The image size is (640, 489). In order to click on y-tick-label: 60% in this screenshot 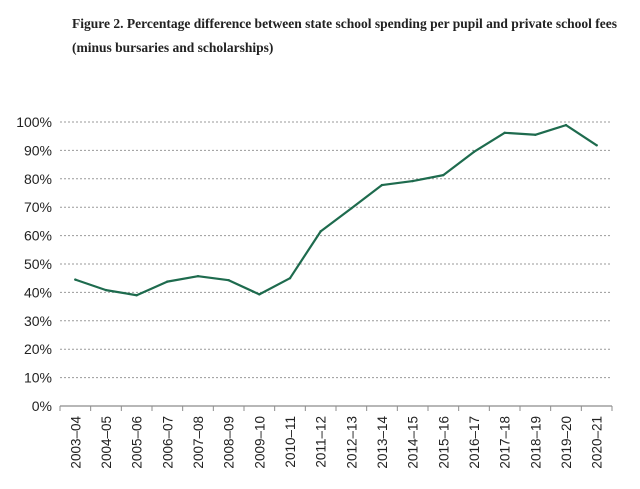, I will do `click(38, 236)`.